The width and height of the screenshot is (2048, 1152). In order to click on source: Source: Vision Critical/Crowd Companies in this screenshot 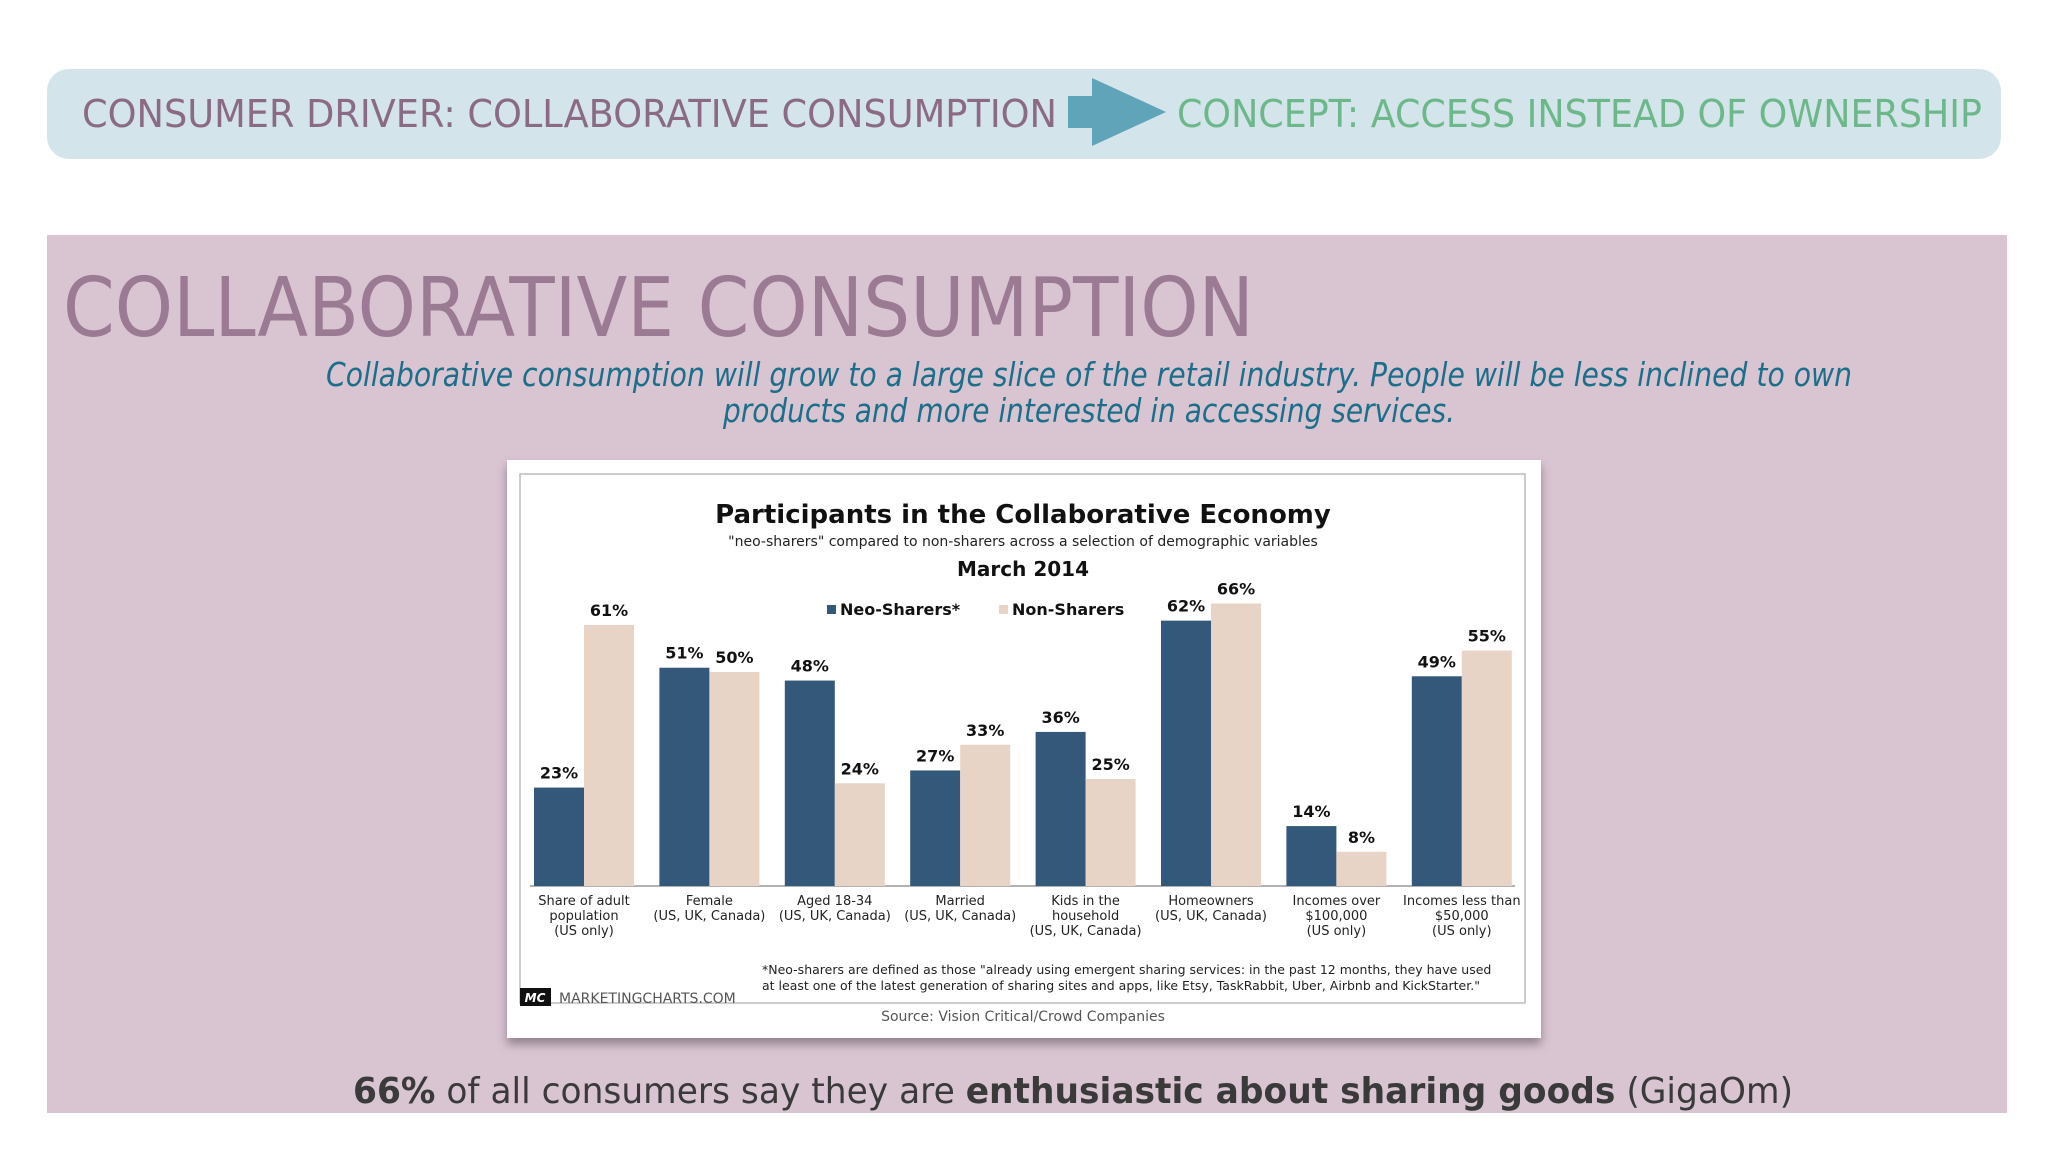, I will do `click(1023, 1017)`.